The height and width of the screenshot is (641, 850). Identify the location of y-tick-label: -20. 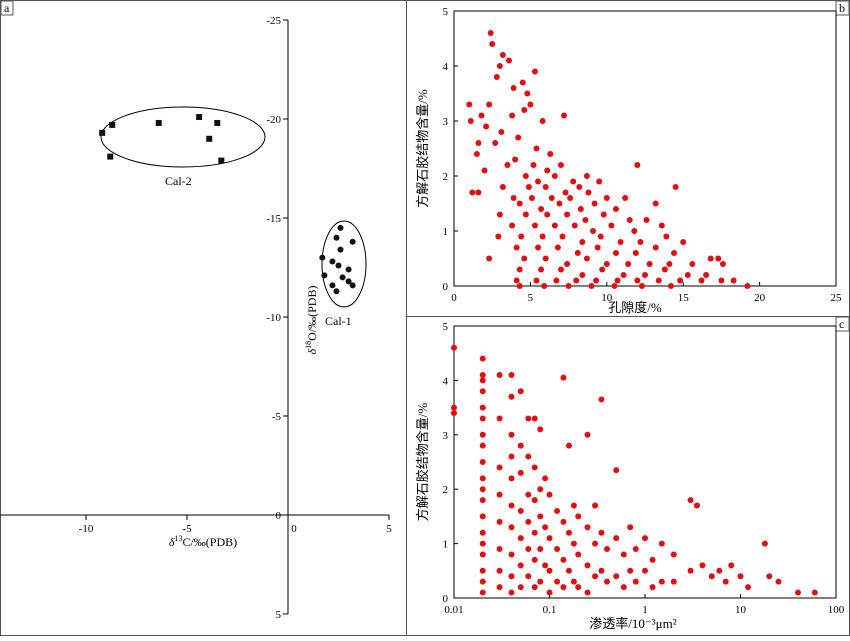
(273, 120).